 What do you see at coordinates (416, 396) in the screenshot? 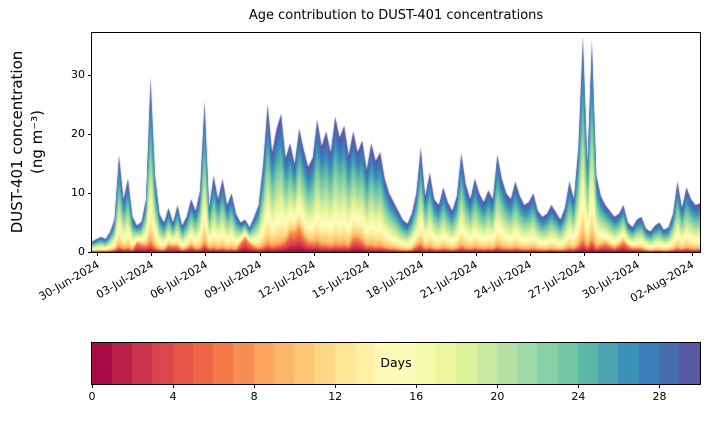
I see `cb-tick-label: 16` at bounding box center [416, 396].